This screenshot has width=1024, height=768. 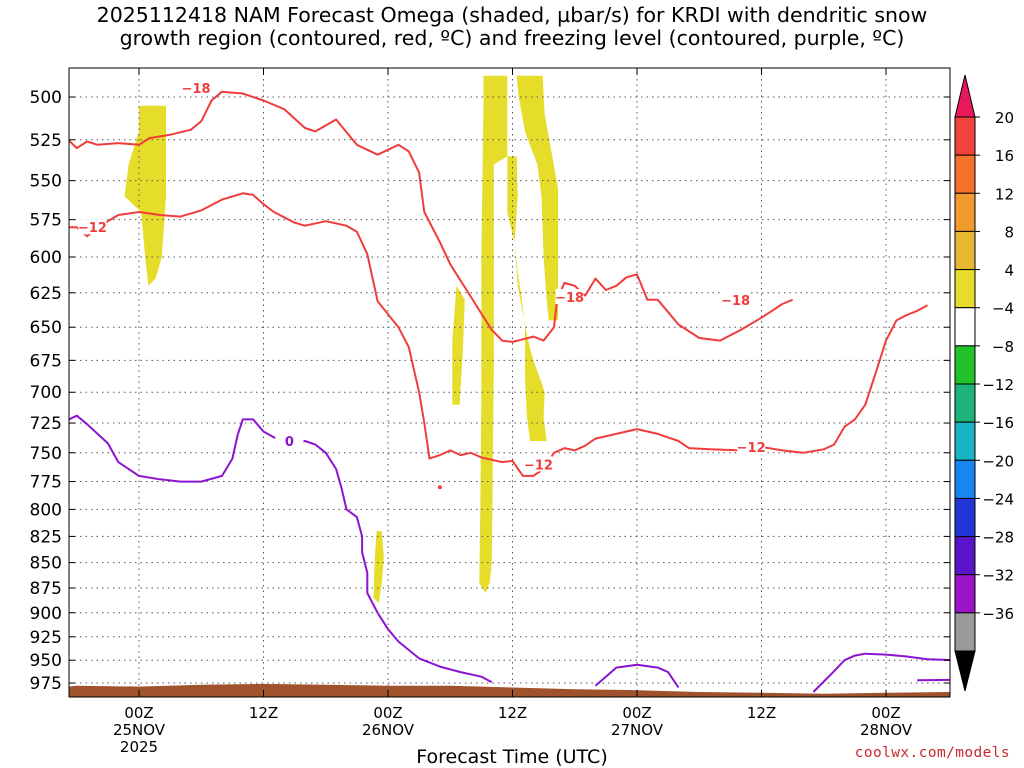 What do you see at coordinates (998, 499) in the screenshot?
I see `colorbar-label-10: −24` at bounding box center [998, 499].